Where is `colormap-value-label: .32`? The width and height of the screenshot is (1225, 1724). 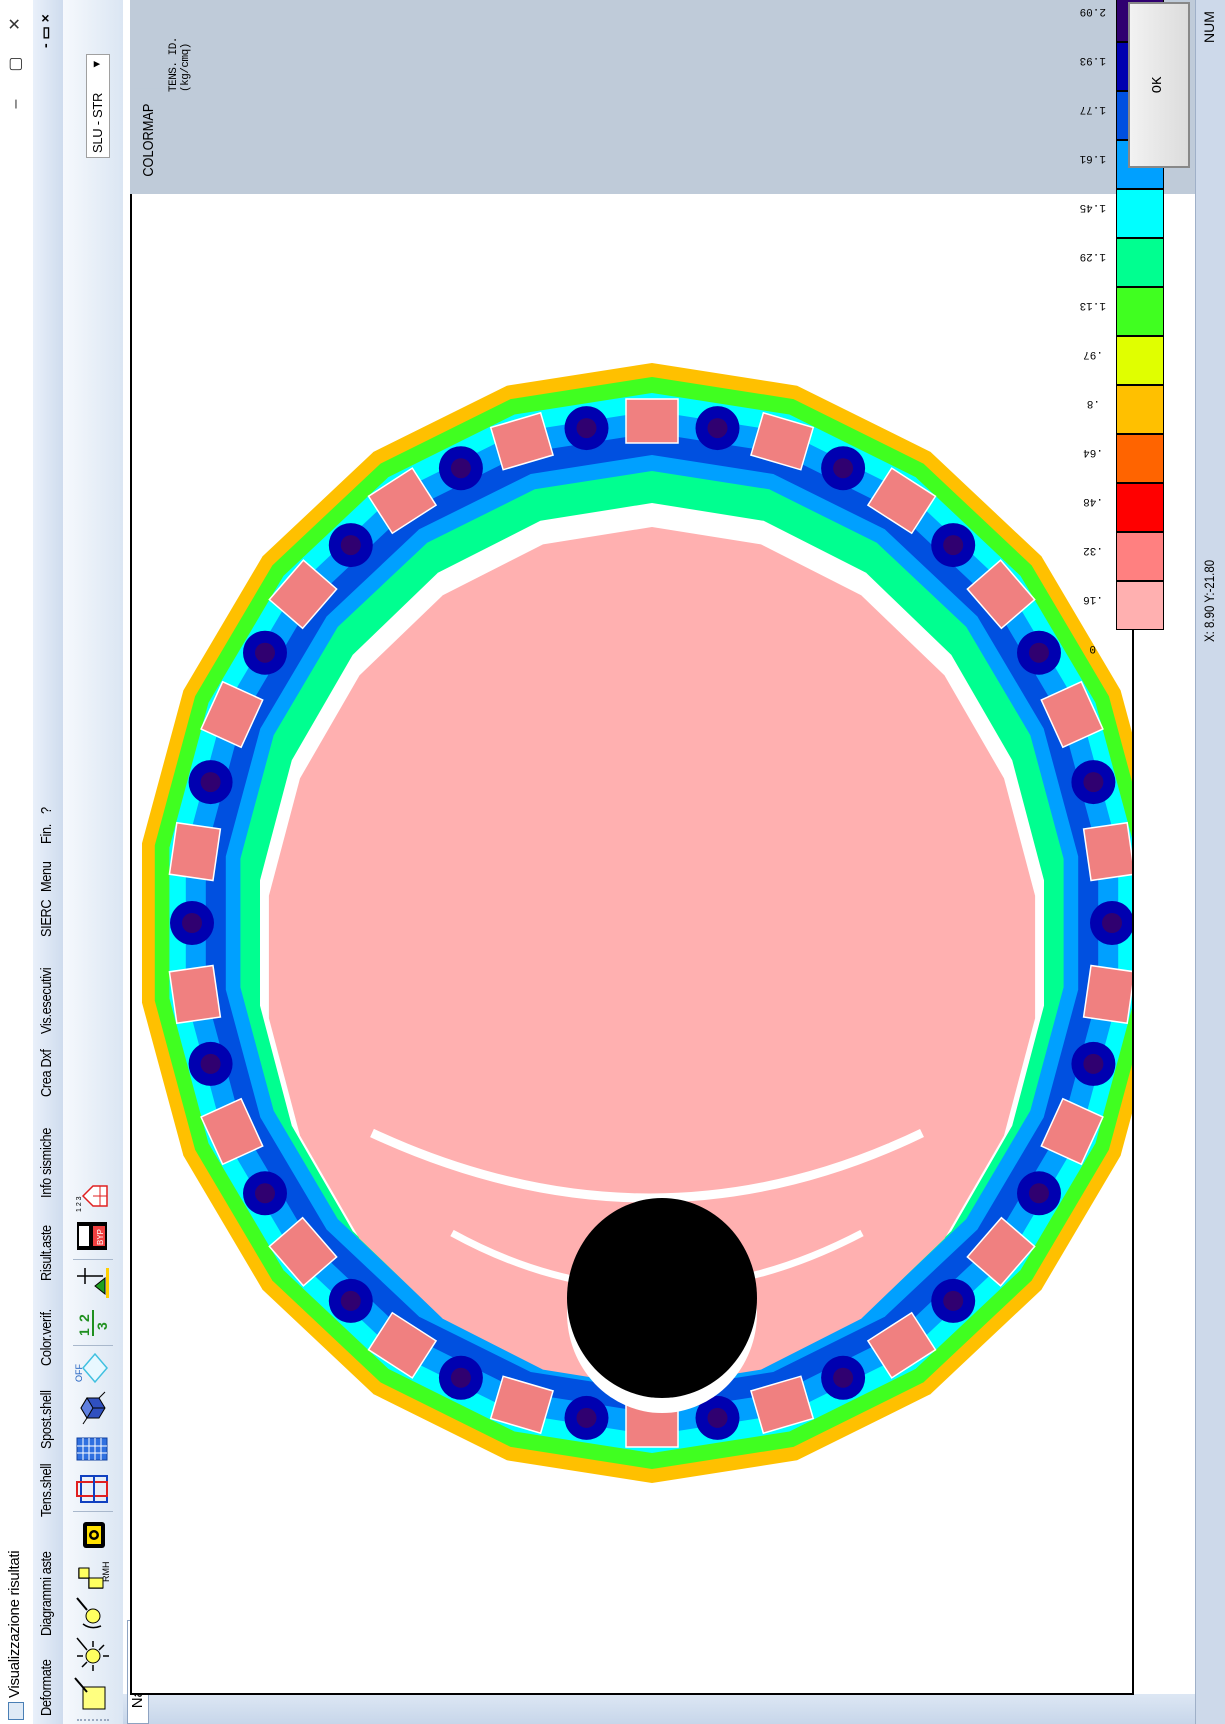 colormap-value-label: .32 is located at coordinates (1093, 550).